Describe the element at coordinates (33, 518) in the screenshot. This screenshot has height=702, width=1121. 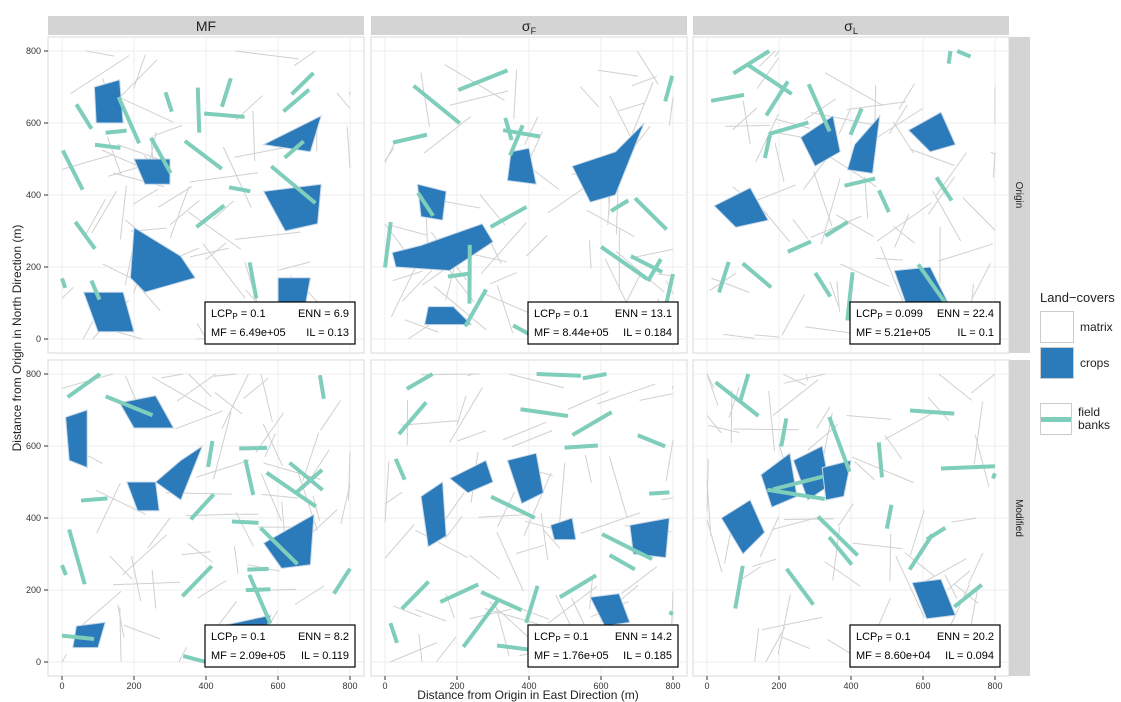
I see `y-tick-label: 400` at that location.